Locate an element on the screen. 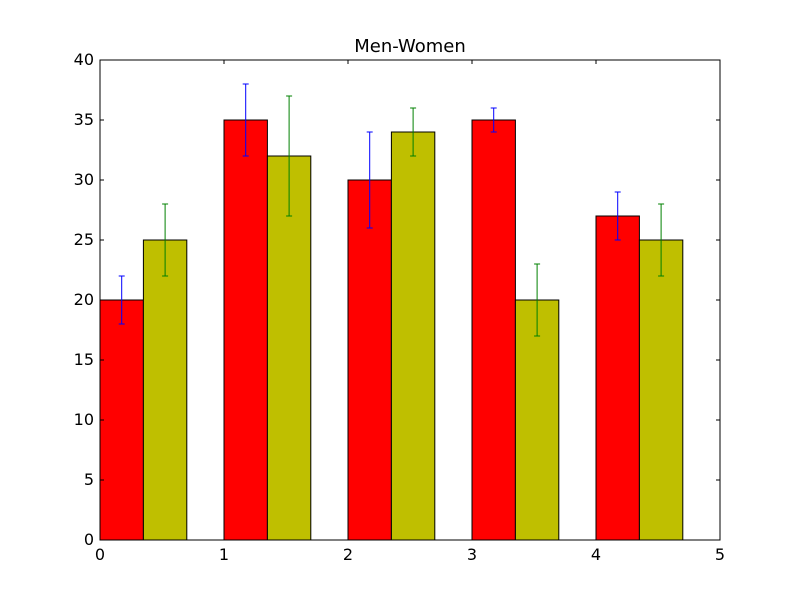 The width and height of the screenshot is (800, 605). y-tick-label-25: 25 is located at coordinates (84, 239).